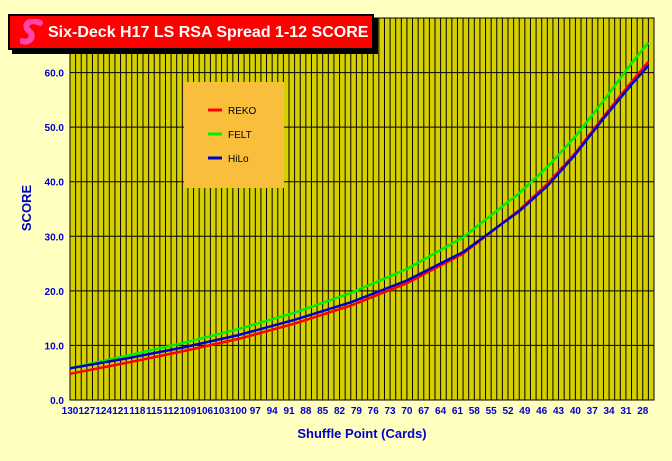 The width and height of the screenshot is (672, 461). Describe the element at coordinates (475, 411) in the screenshot. I see `x-tick-label: 58` at that location.